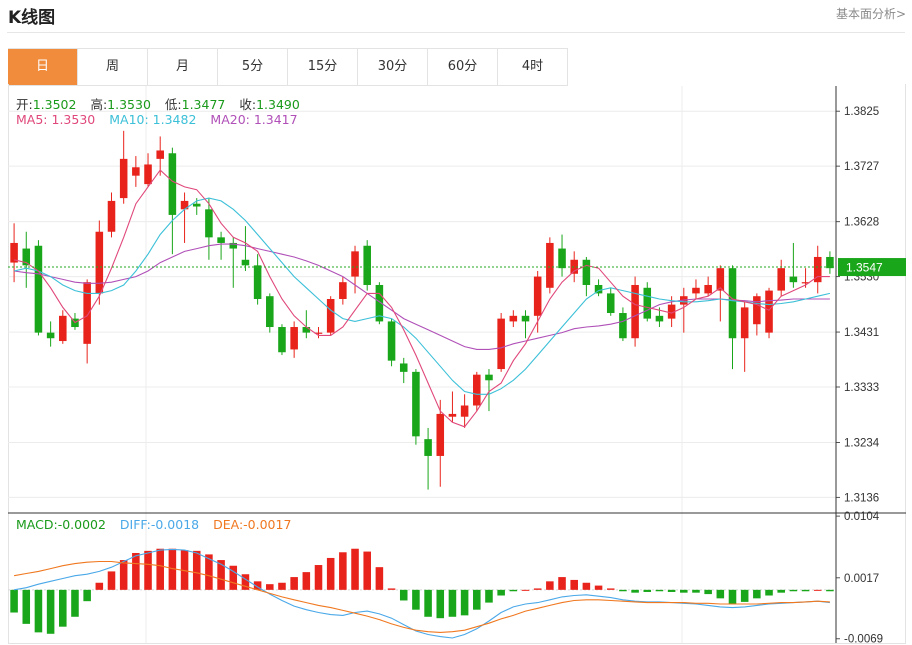 Image resolution: width=912 pixels, height=645 pixels. Describe the element at coordinates (864, 268) in the screenshot. I see `current-price-label: 1.3547` at that location.